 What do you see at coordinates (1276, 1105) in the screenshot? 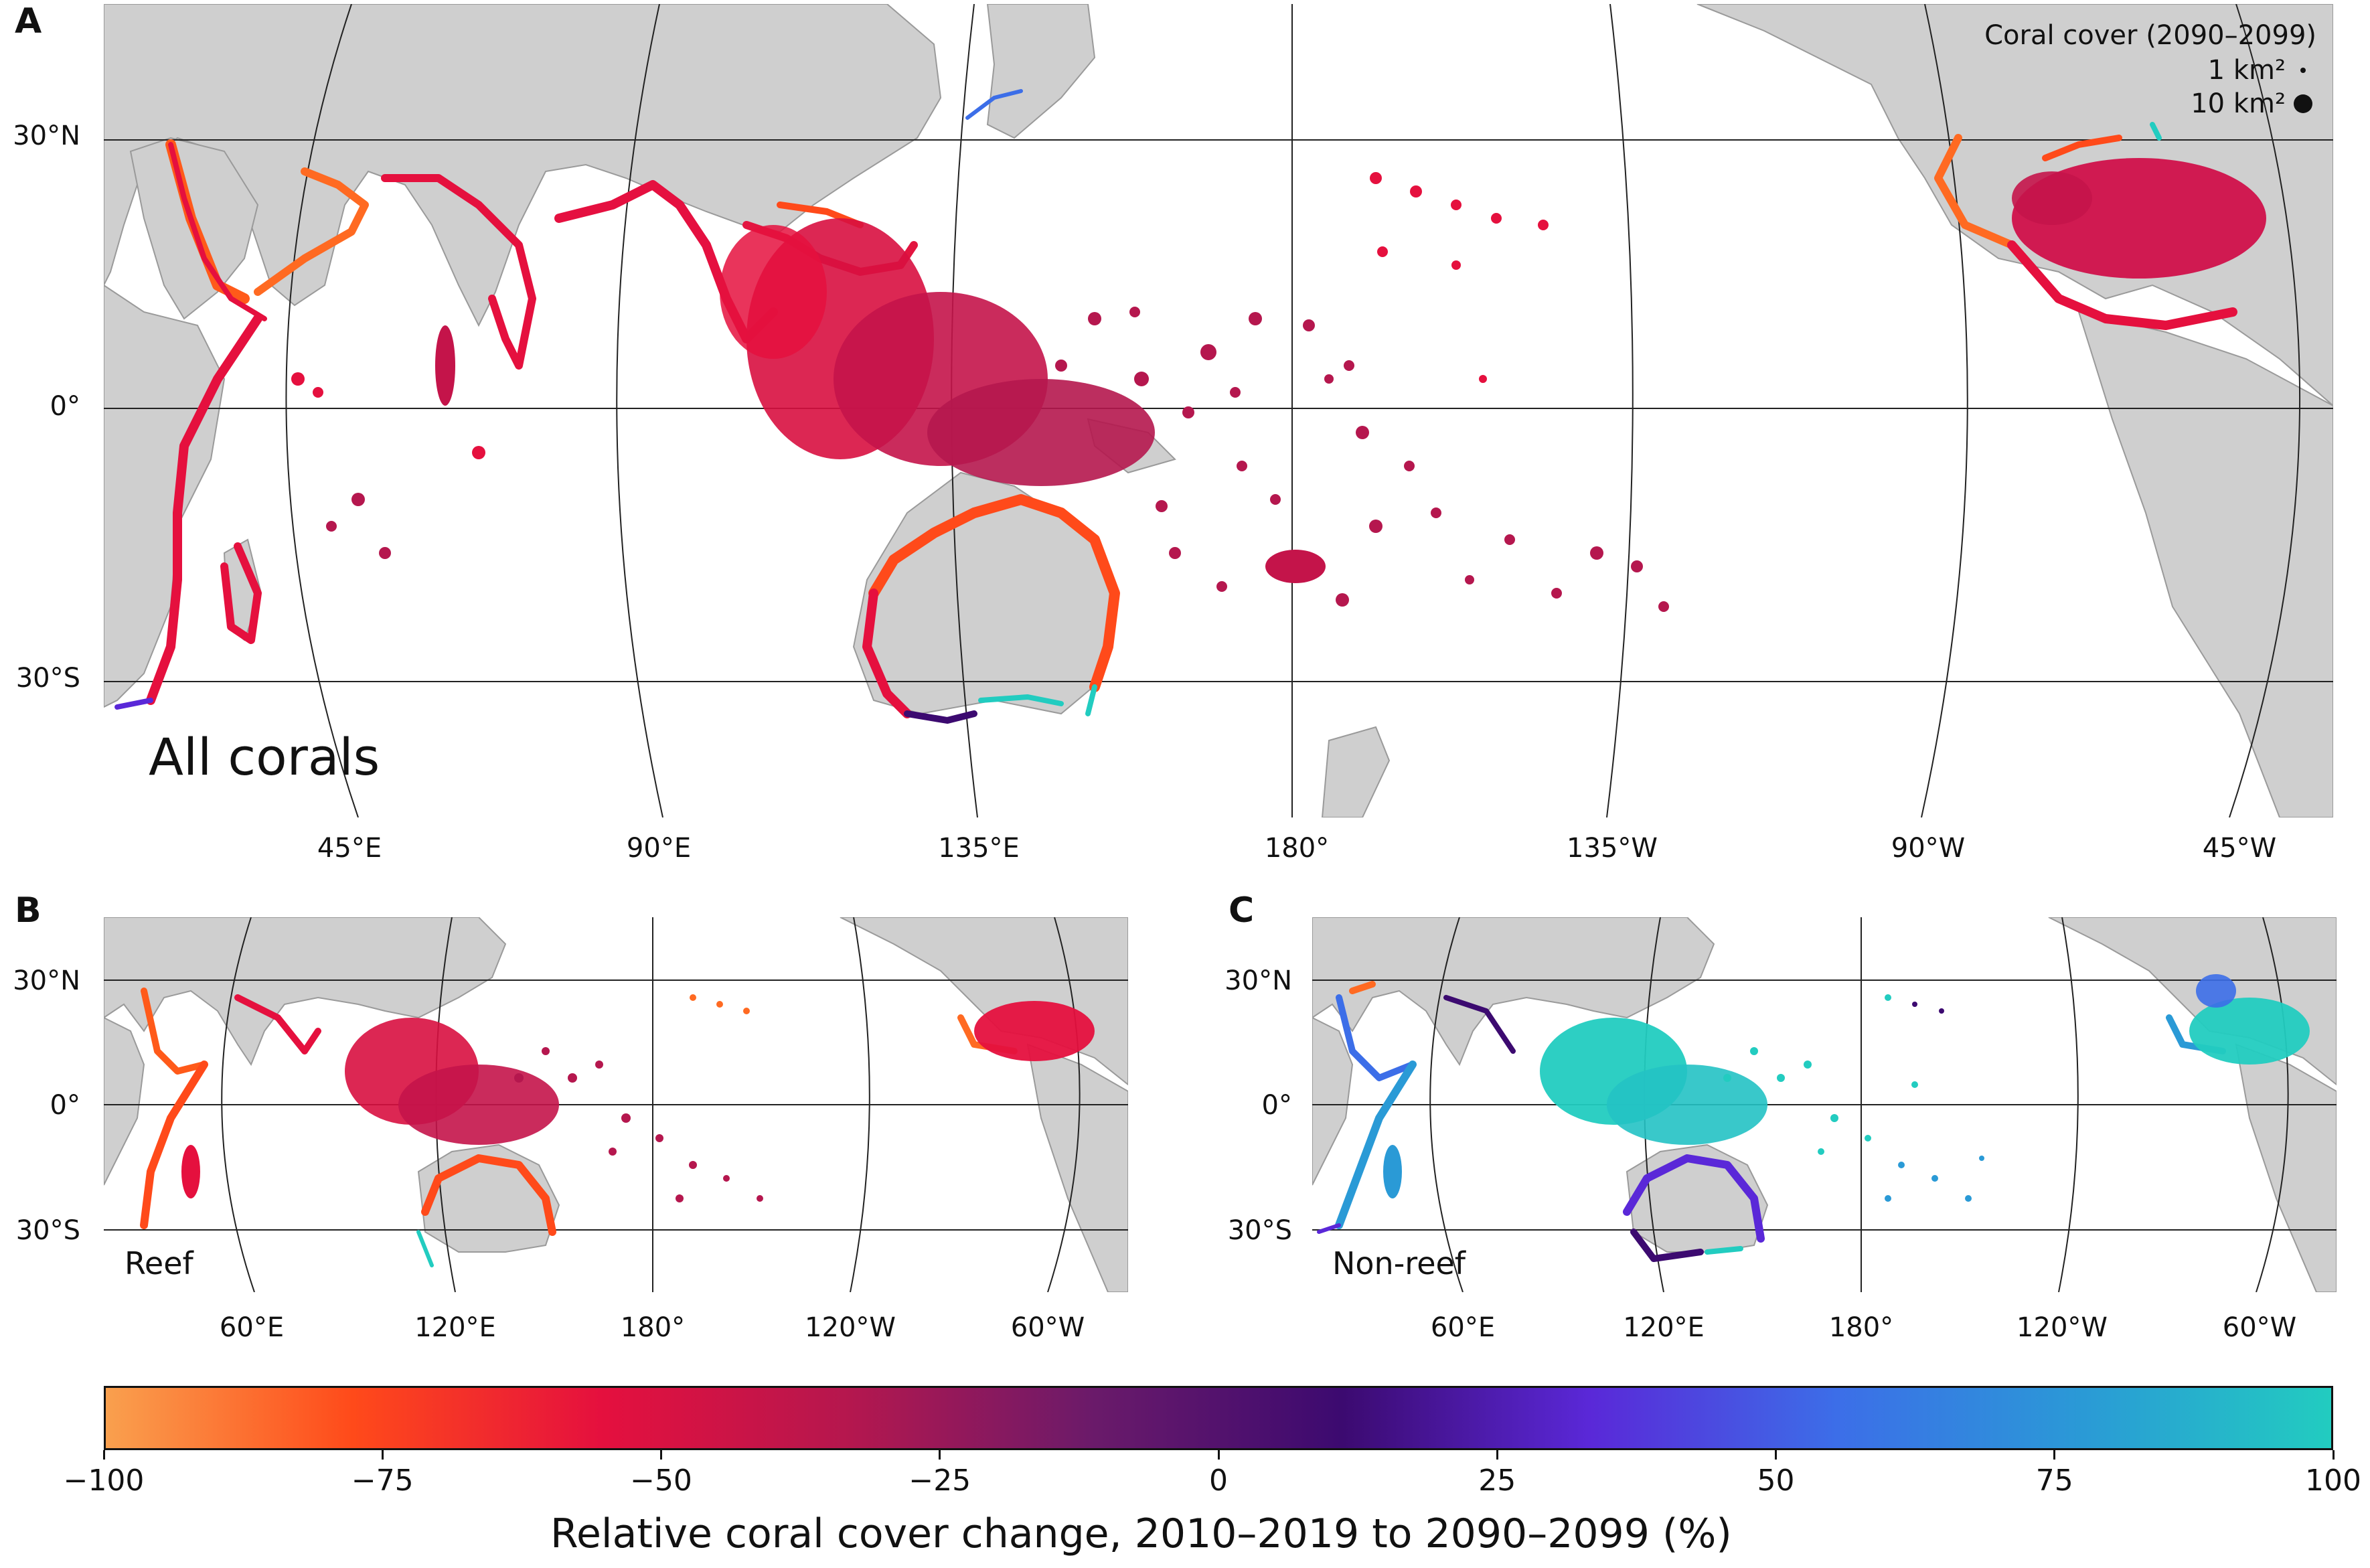
I see `panel-c-lat-0: 0°` at bounding box center [1276, 1105].